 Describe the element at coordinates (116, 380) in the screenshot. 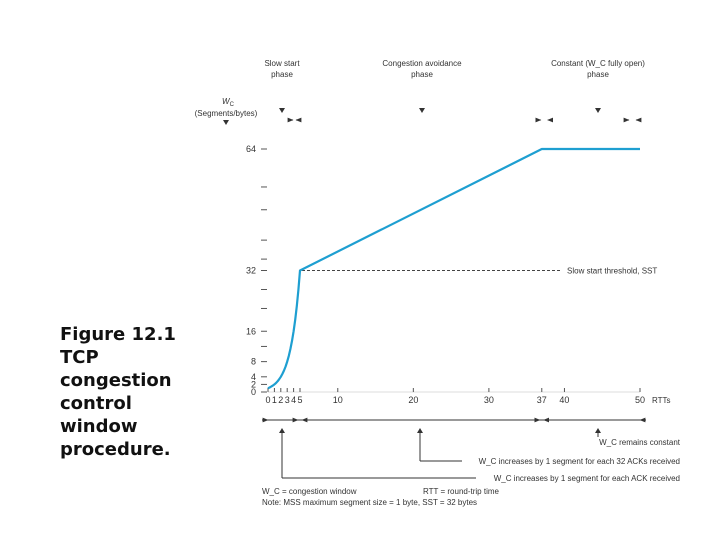

I see `caption-line: congestion` at that location.